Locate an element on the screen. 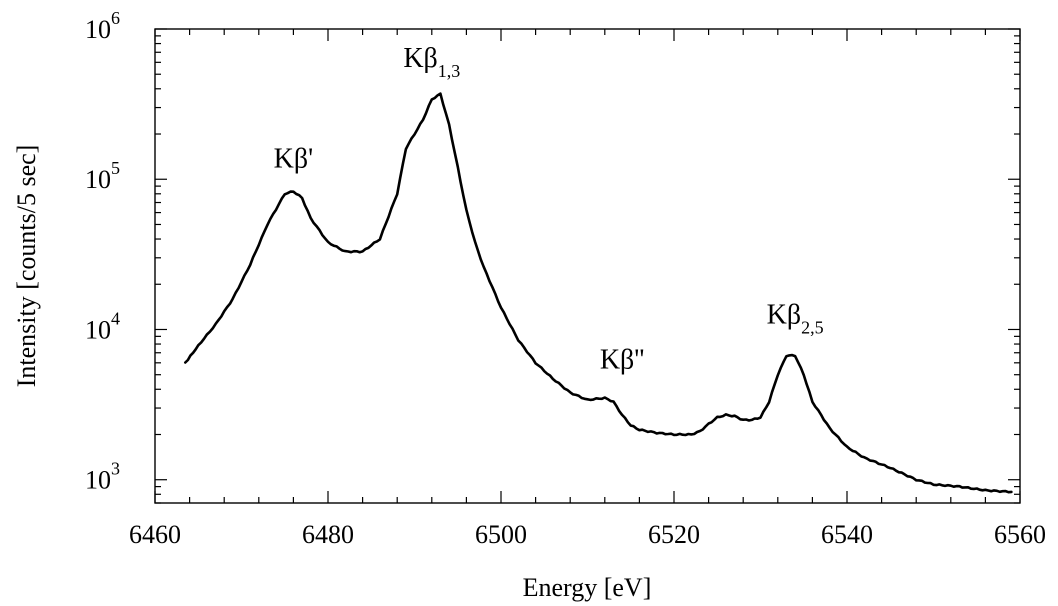 Image resolution: width=1058 pixels, height=606 pixels. peak-label: Kβ1,3 is located at coordinates (431, 62).